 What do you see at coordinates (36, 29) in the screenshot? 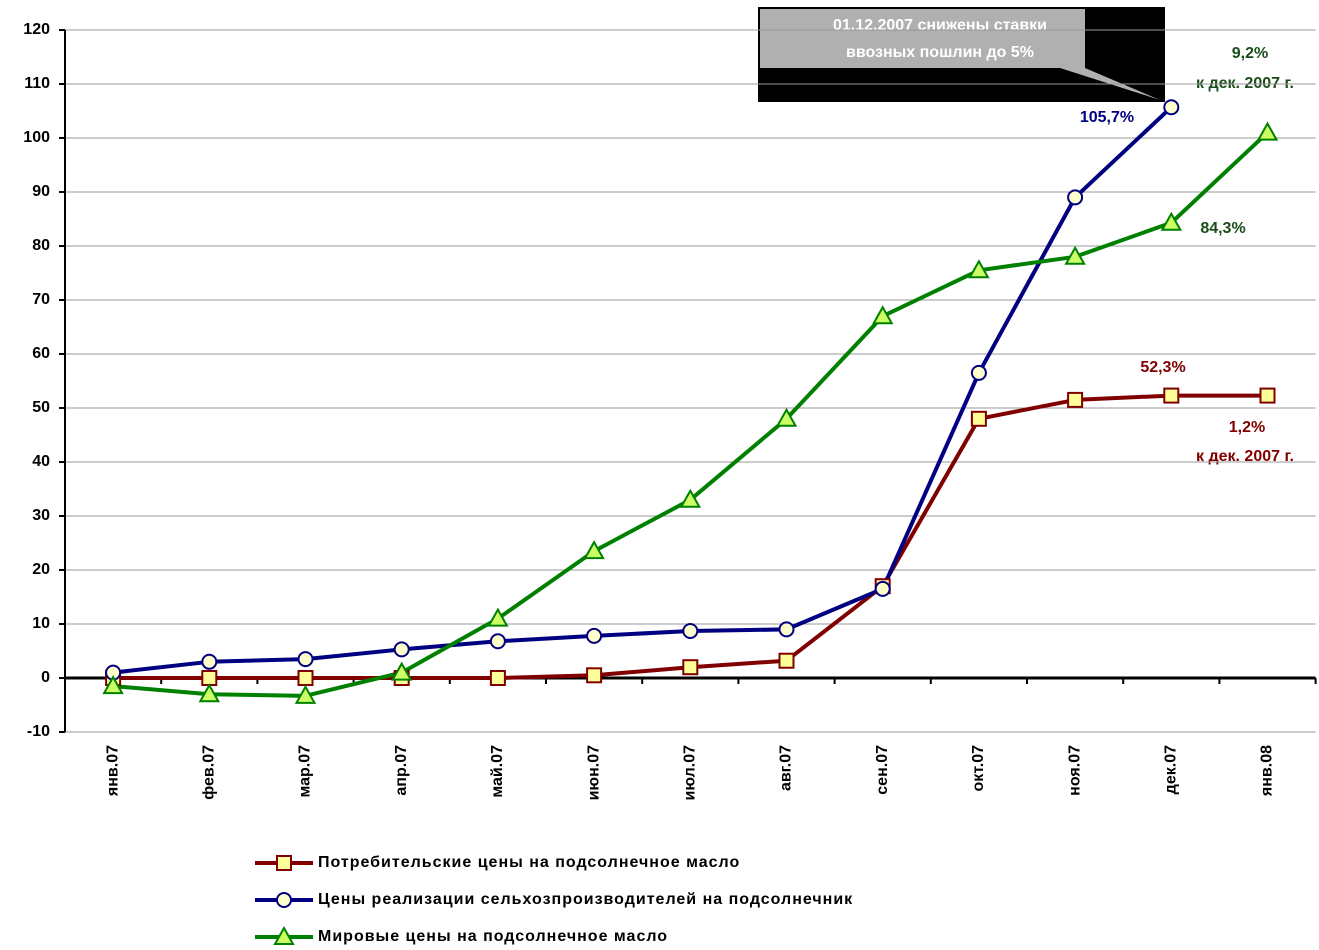
I see `y-tick-label: 120` at bounding box center [36, 29].